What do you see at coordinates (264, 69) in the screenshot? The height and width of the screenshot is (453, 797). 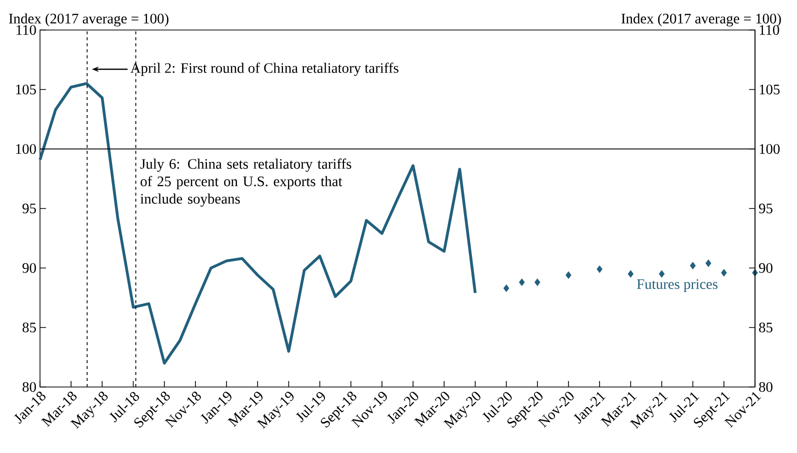 I see `ref-line-label: April 2: First round of China retaliatory tariffs` at bounding box center [264, 69].